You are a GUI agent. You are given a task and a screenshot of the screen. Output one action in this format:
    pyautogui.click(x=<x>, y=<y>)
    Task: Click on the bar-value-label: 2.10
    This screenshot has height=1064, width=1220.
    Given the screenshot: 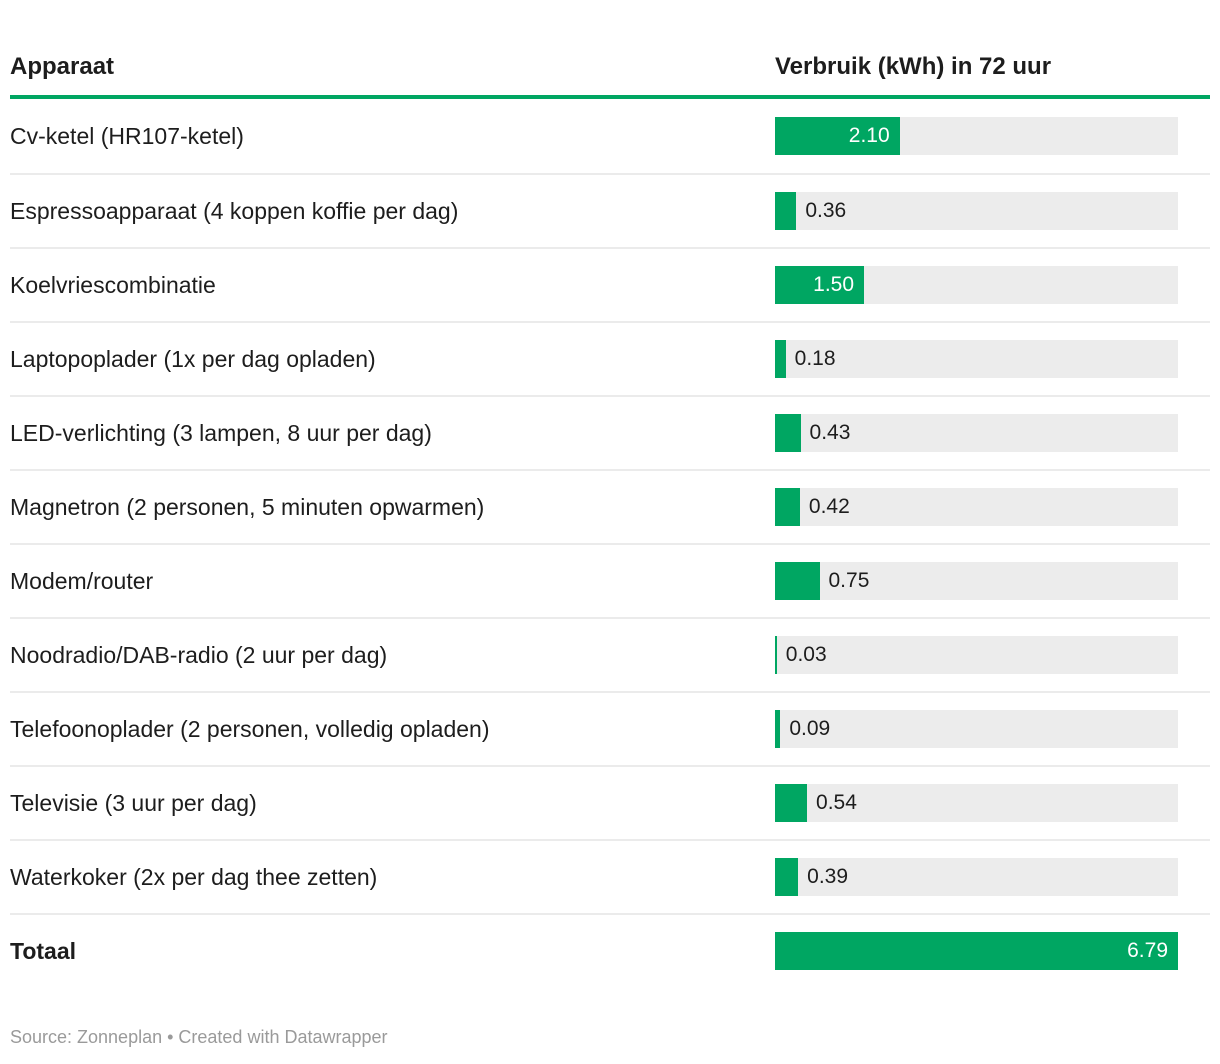 What is the action you would take?
    pyautogui.click(x=869, y=135)
    